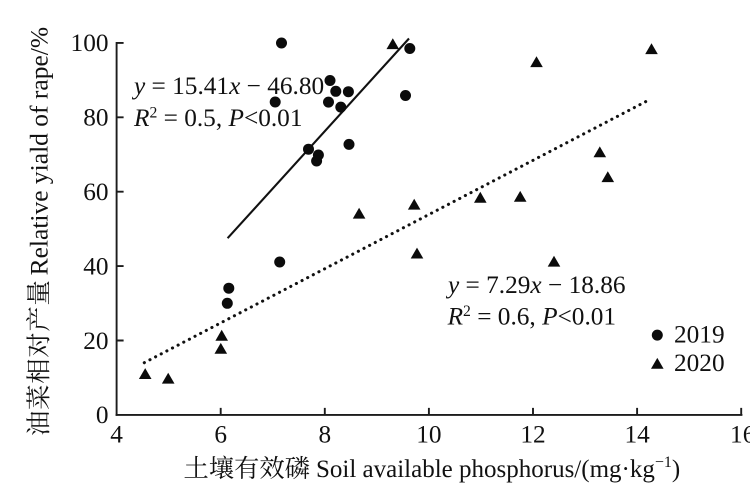 This screenshot has width=750, height=500. I want to click on svg-text: 8, so click(324, 435).